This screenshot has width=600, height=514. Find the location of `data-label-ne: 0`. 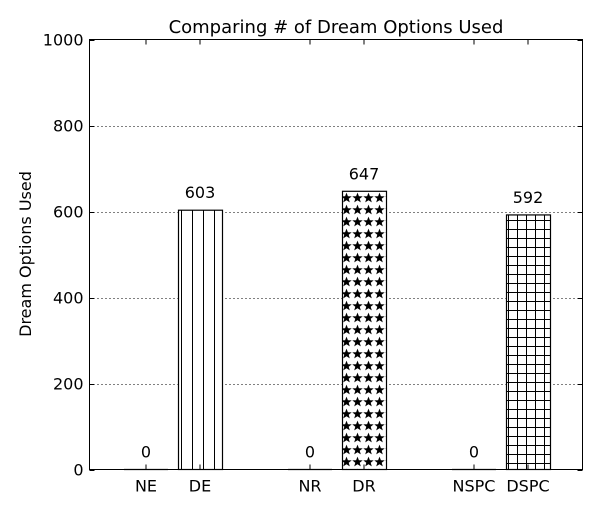

data-label-ne: 0 is located at coordinates (146, 452).